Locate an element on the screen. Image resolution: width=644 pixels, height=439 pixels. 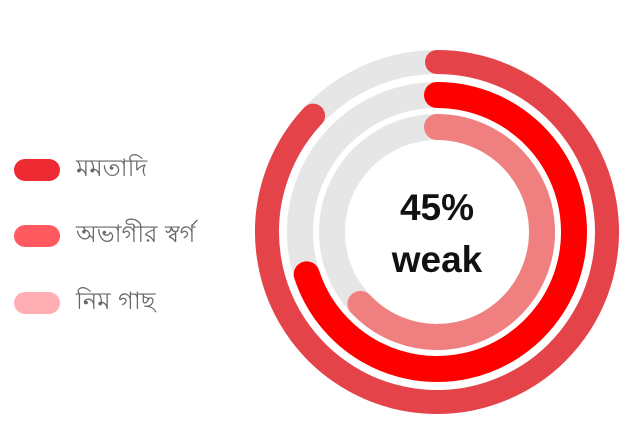
legend-item: নিম গাছ is located at coordinates (84, 303).